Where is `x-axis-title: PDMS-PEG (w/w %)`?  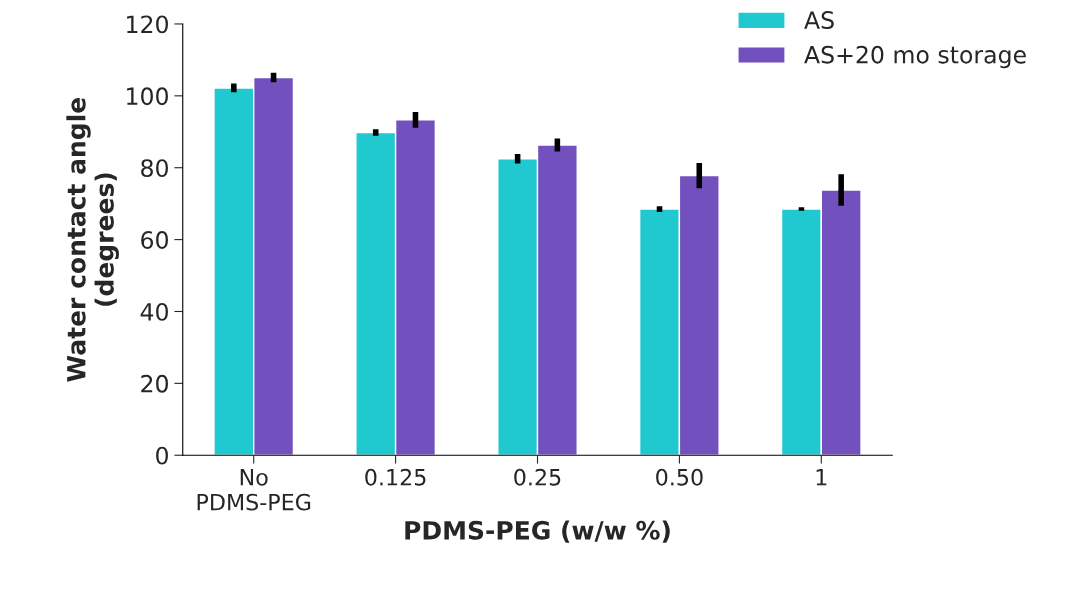
x-axis-title: PDMS-PEG (w/w %) is located at coordinates (537, 531).